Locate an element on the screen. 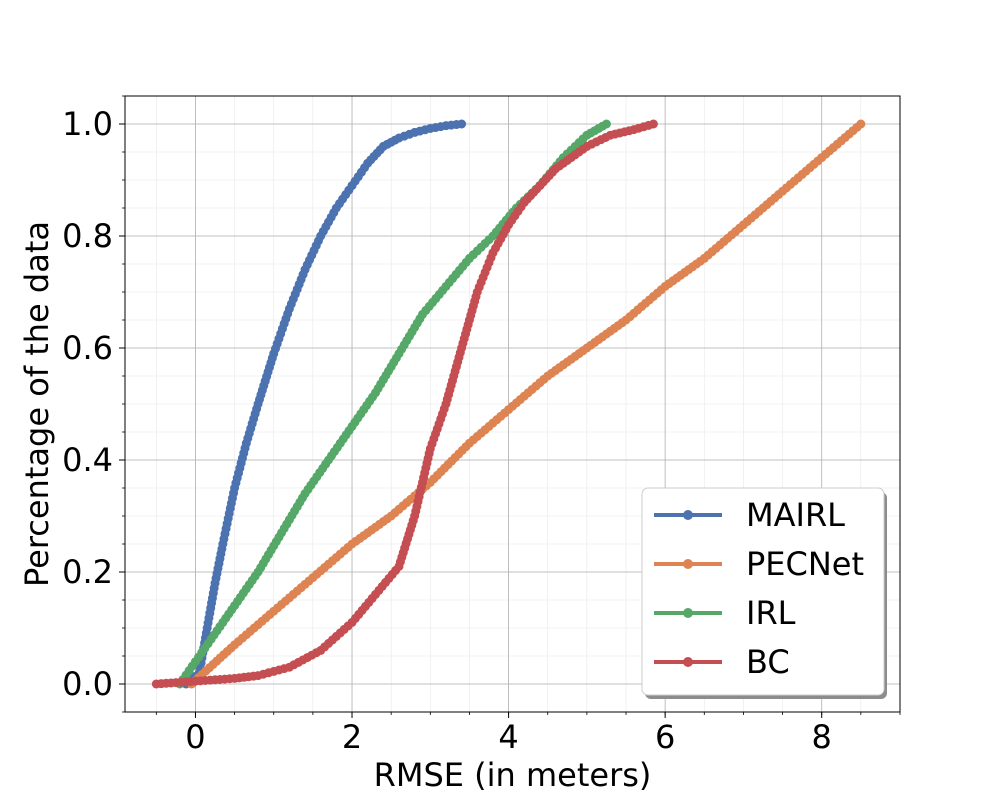 This screenshot has height=800, width=1000. y-axis-ticks: 0.0 0.2 0.4 0.6 0.8 1.0 is located at coordinates (93, 404).